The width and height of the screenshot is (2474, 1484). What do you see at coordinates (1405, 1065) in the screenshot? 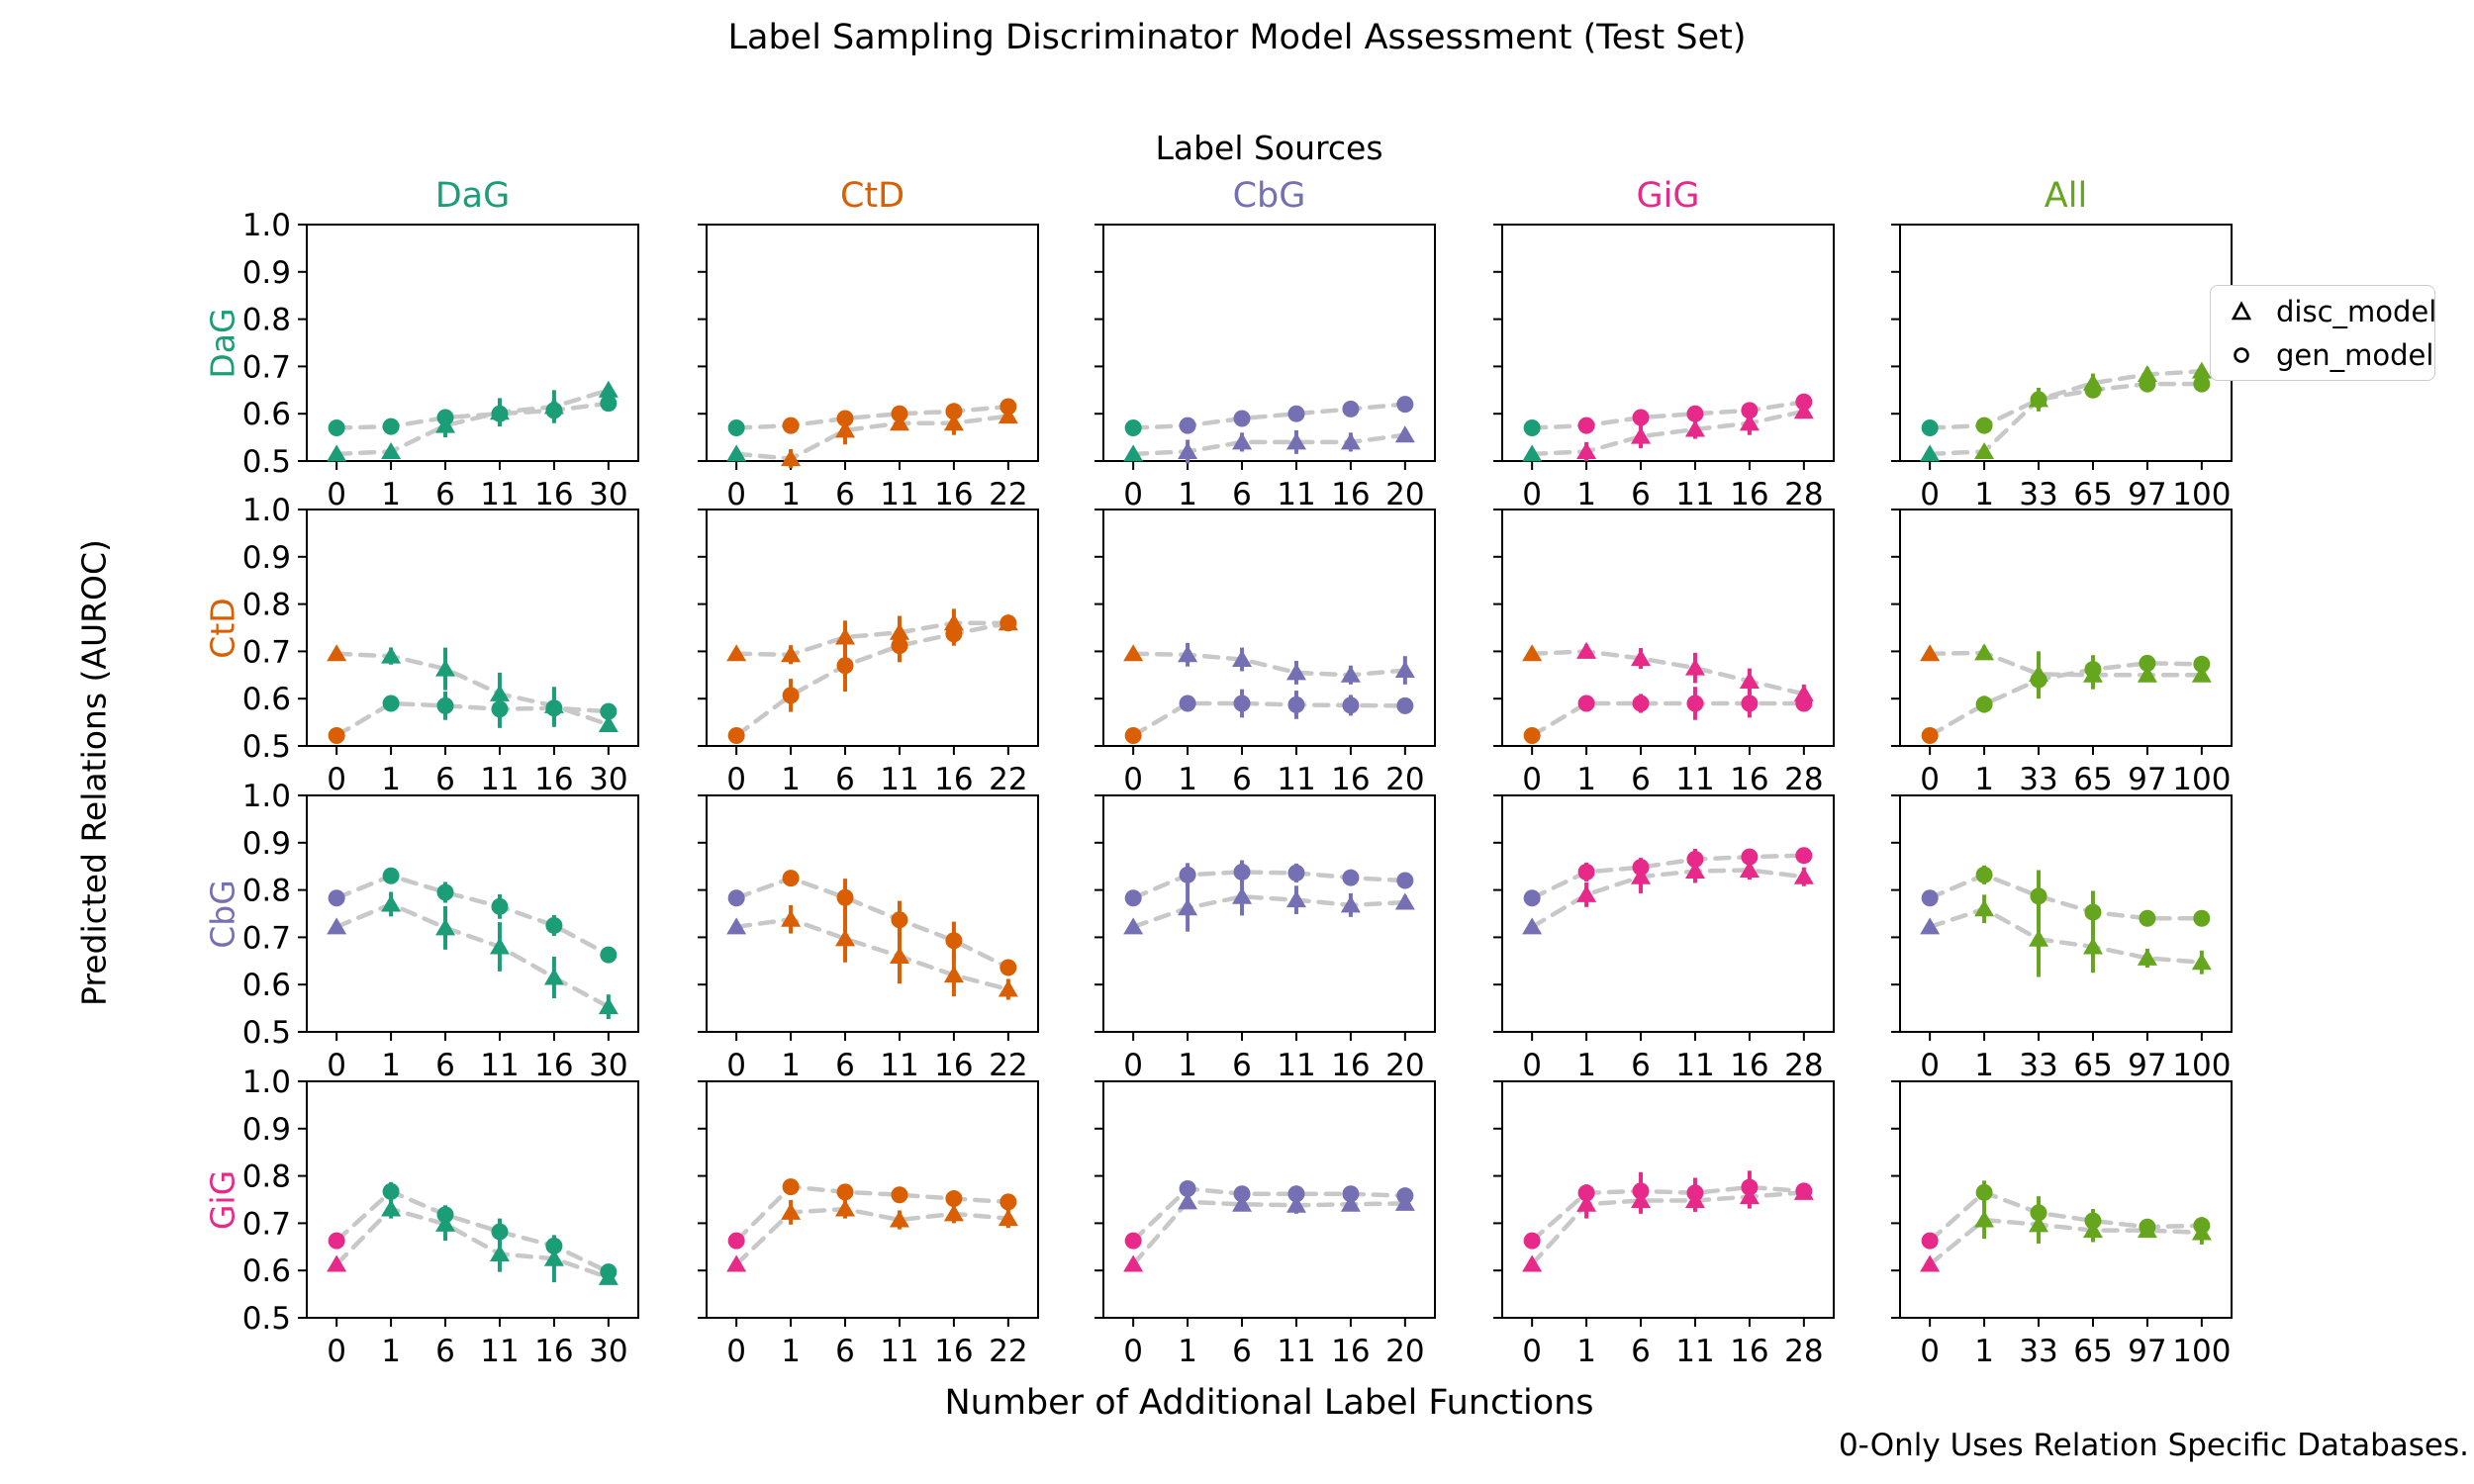
I see `x-tick-label: 20` at bounding box center [1405, 1065].